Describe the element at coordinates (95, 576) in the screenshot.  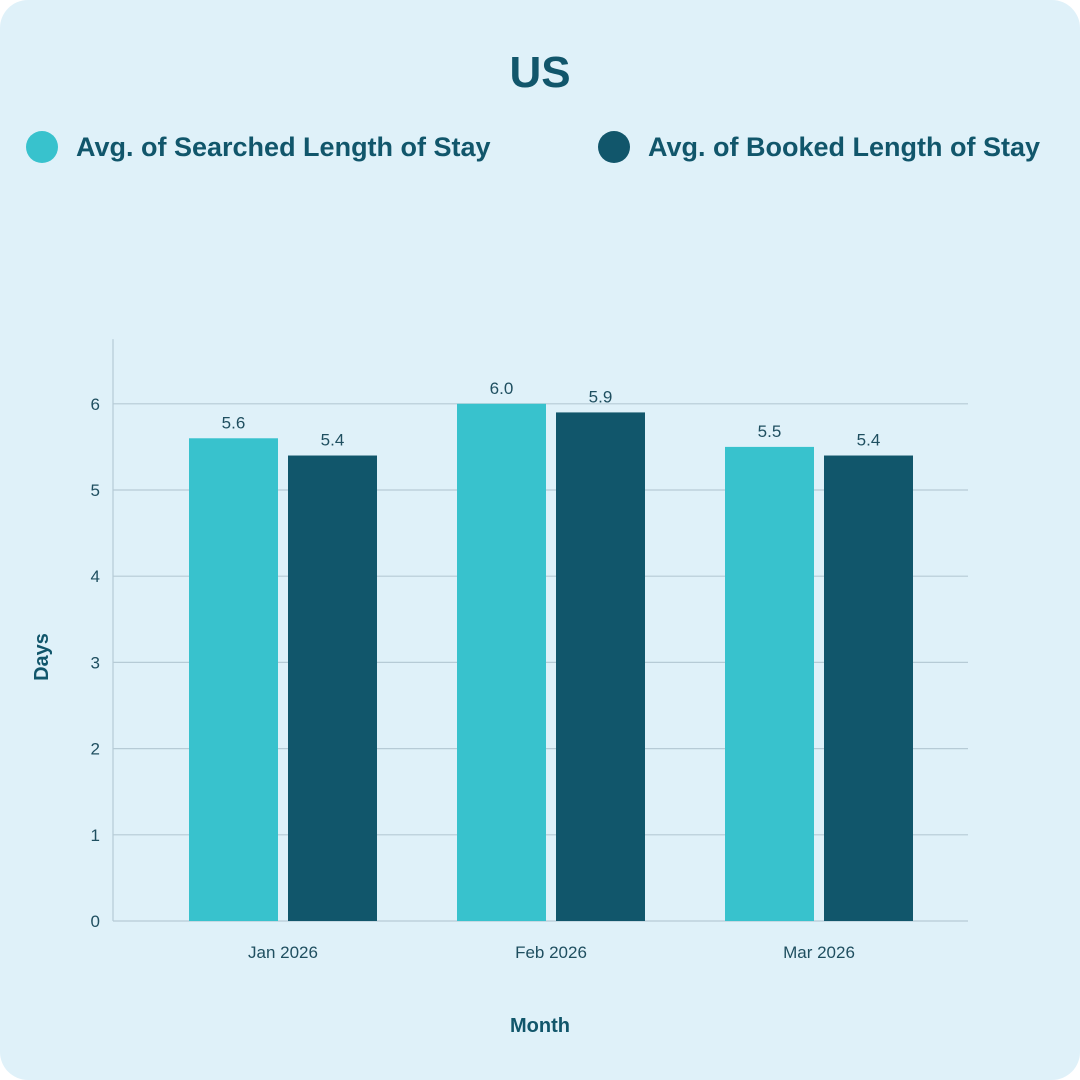
I see `y-tick-label: 4` at that location.